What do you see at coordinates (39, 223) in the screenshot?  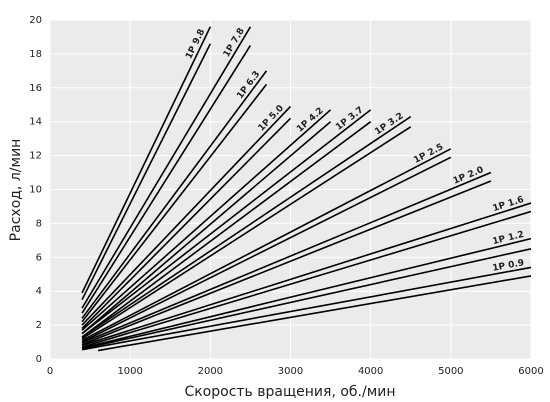 I see `y-tick-label: 8` at bounding box center [39, 223].